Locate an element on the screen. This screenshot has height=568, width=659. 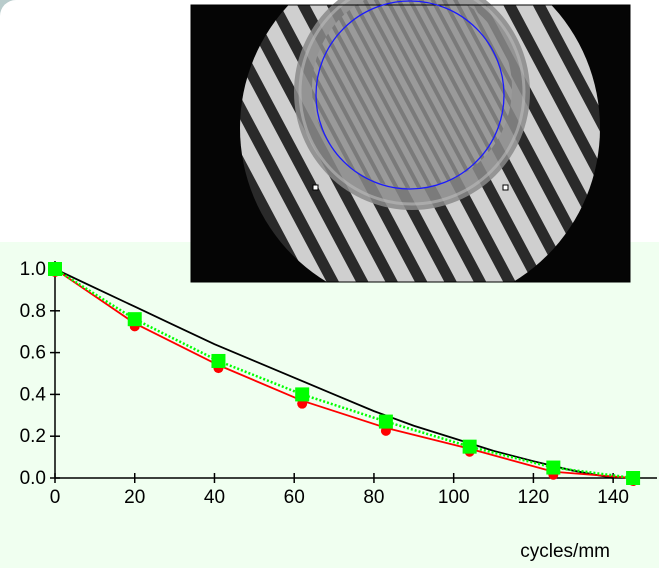
x-tick-label: 80 is located at coordinates (373, 497).